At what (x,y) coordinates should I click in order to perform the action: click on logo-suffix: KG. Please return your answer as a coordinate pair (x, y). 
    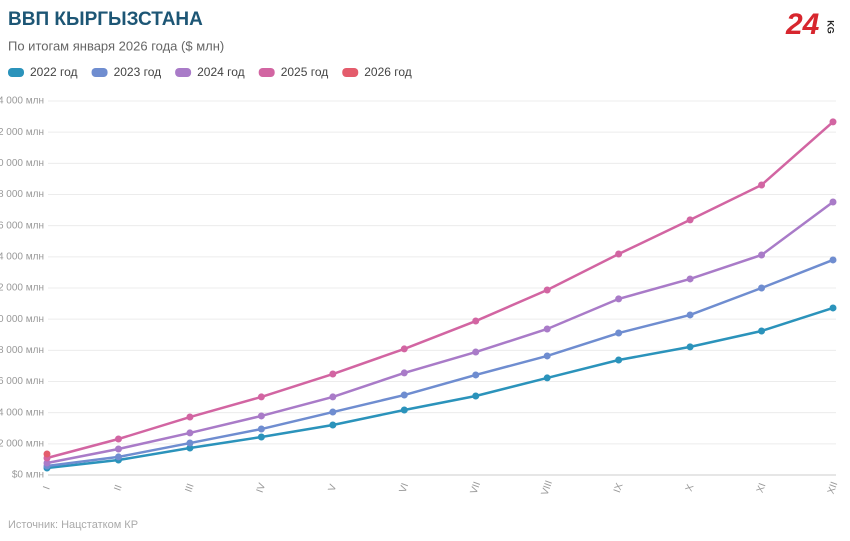
    Looking at the image, I should click on (831, 27).